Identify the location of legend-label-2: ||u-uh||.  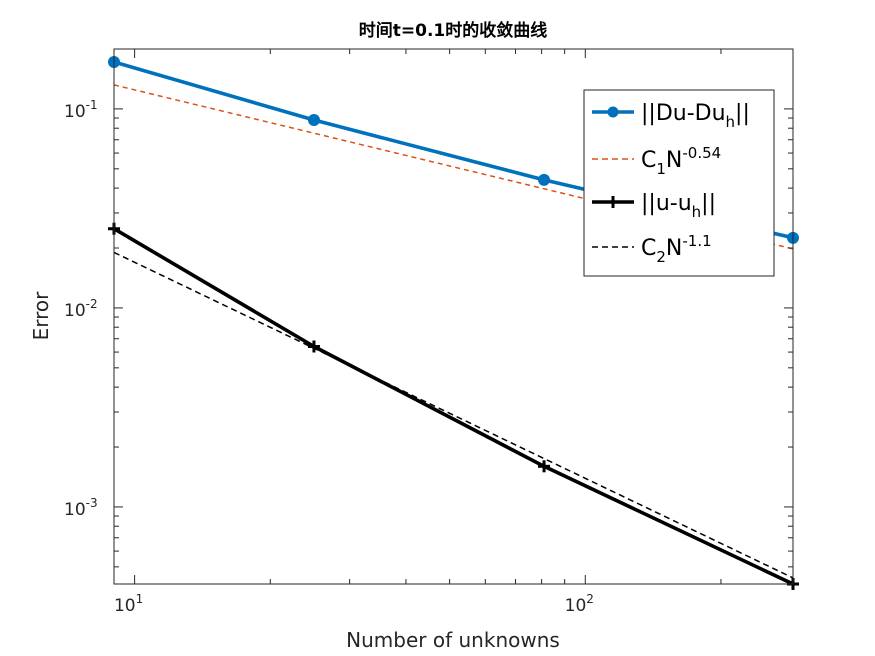
(678, 206).